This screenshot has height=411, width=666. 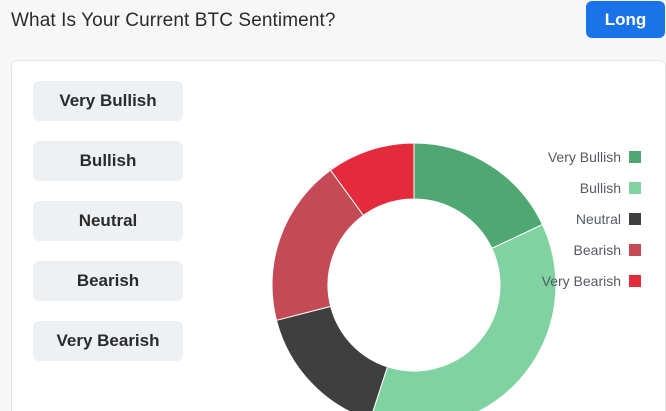 I want to click on donut-slice-very-bearish, so click(x=372, y=179).